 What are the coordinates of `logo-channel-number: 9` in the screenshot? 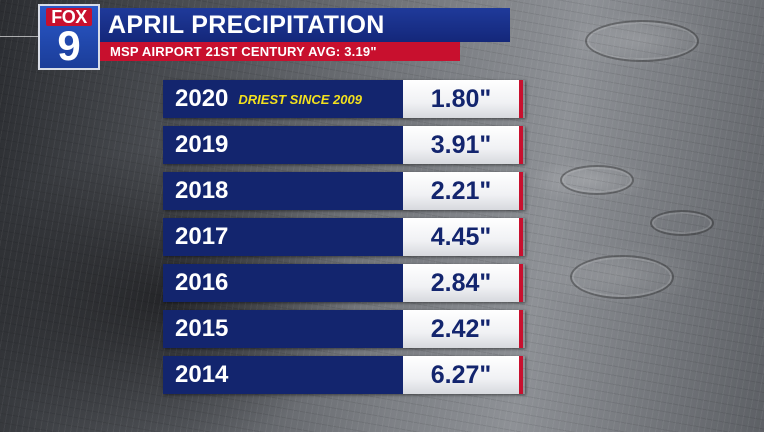 It's located at (69, 45).